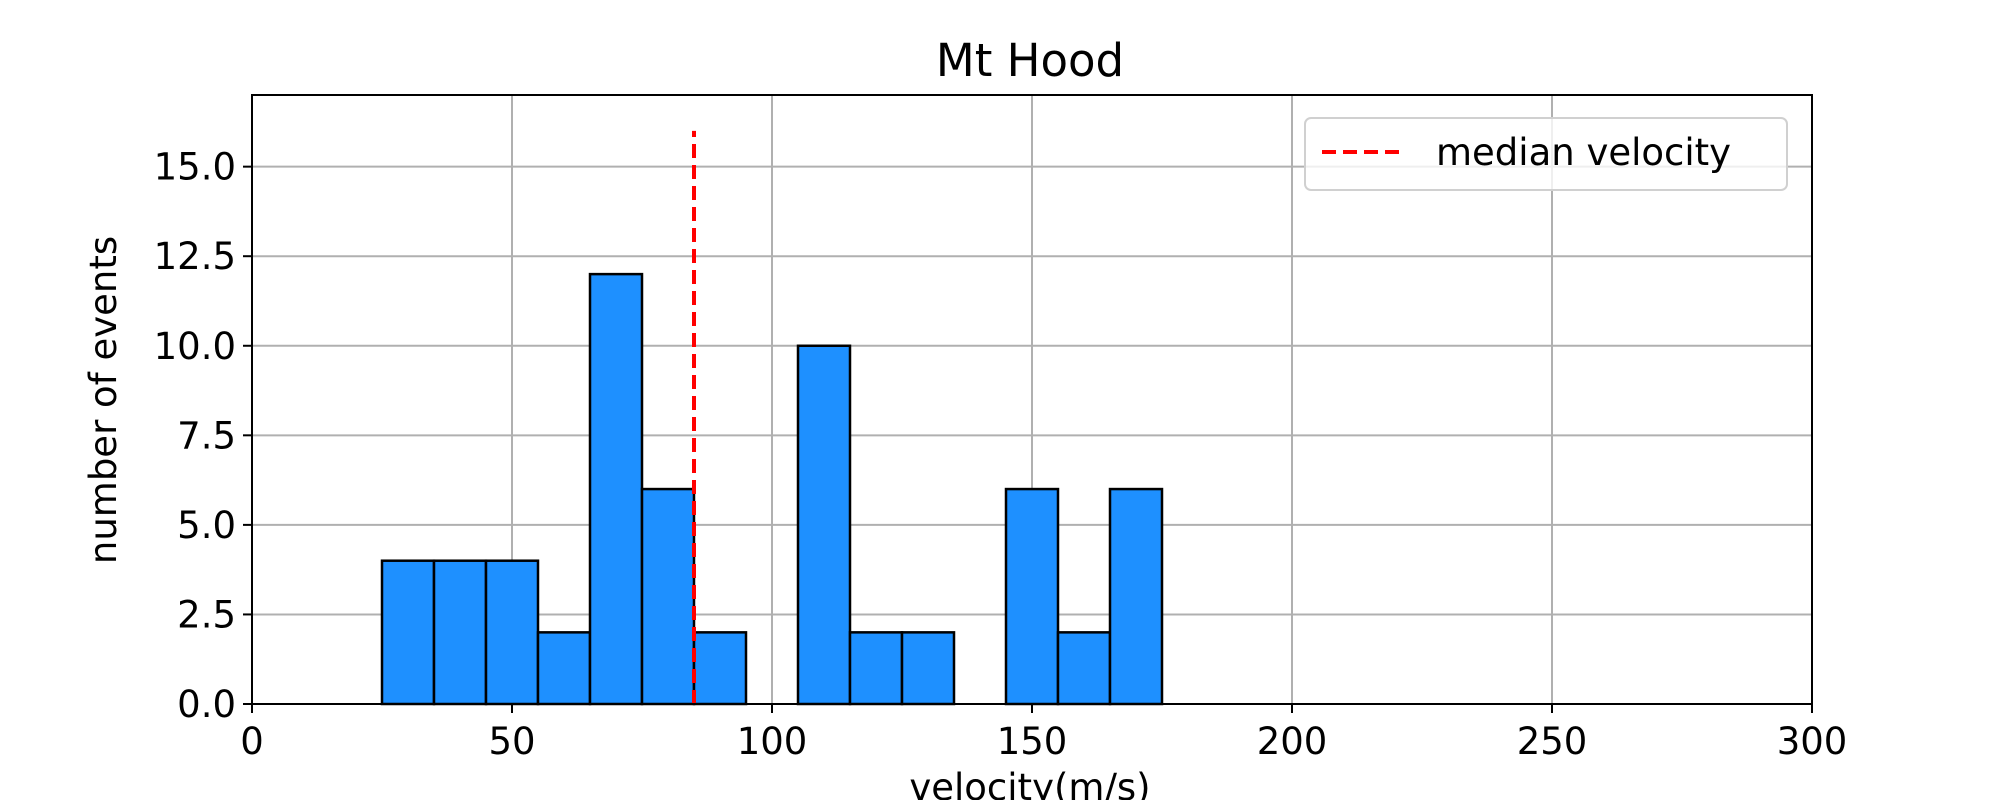 The height and width of the screenshot is (800, 2000). I want to click on y-axis-label: number of events, so click(103, 400).